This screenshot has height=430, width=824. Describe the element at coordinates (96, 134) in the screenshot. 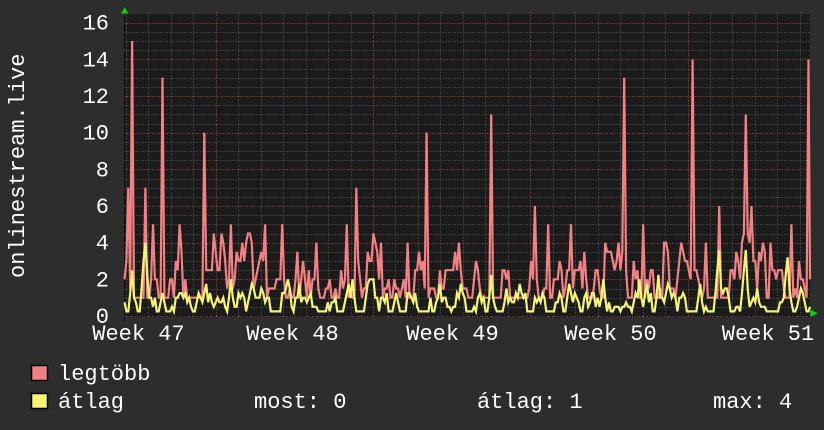

I see `svg-text: 10` at that location.